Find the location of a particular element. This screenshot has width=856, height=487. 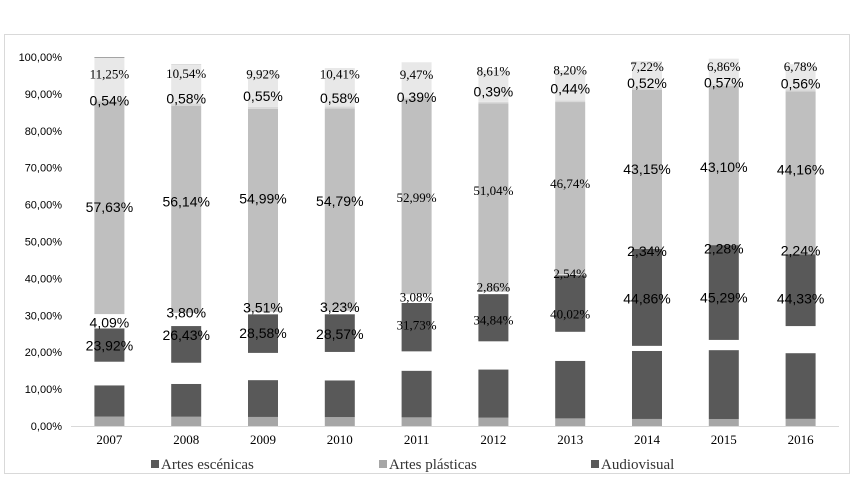

data-label: 45,29% is located at coordinates (723, 298).